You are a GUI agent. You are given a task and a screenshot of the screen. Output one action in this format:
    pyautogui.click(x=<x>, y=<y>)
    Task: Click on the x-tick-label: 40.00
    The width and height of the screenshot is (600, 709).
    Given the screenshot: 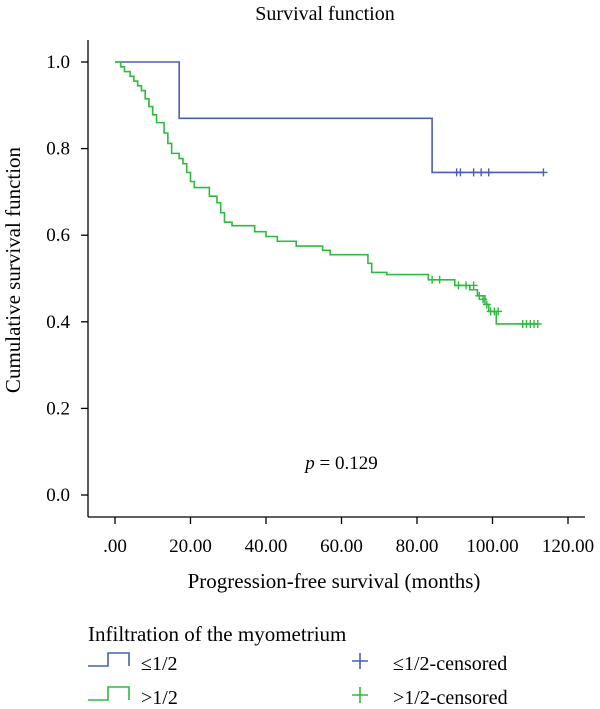 What is the action you would take?
    pyautogui.click(x=266, y=546)
    